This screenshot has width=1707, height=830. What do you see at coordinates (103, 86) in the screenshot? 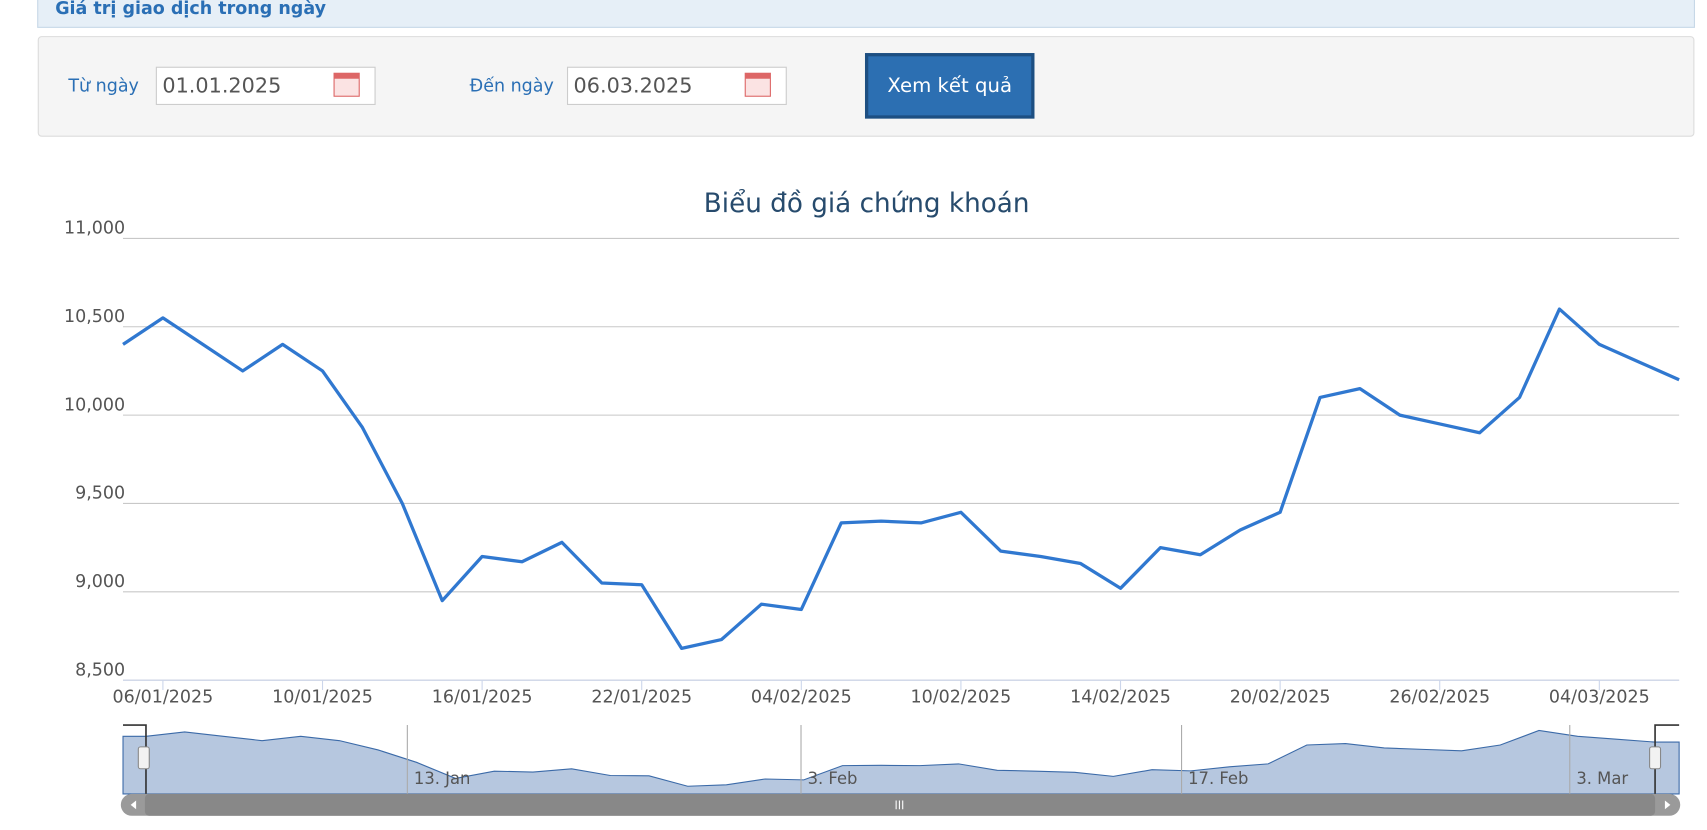
I see `from-label: Từ ngày` at bounding box center [103, 86].